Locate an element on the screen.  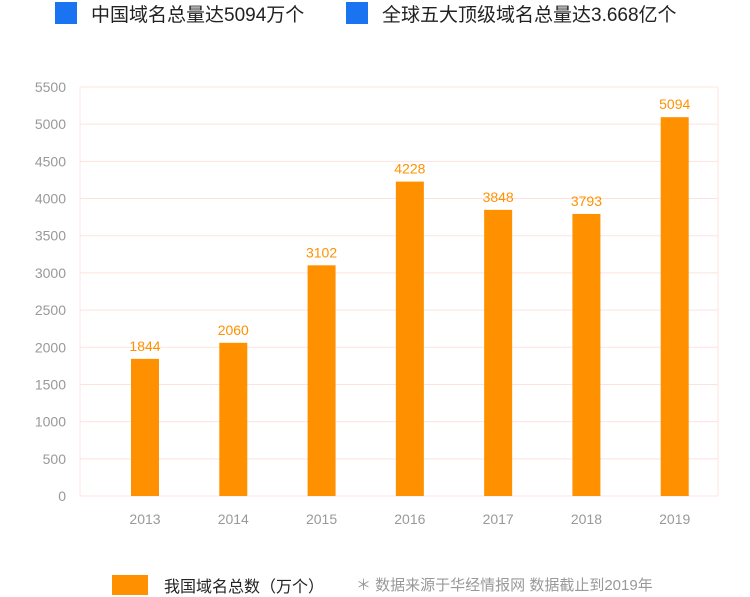
bar-value-label: 3848 is located at coordinates (498, 197).